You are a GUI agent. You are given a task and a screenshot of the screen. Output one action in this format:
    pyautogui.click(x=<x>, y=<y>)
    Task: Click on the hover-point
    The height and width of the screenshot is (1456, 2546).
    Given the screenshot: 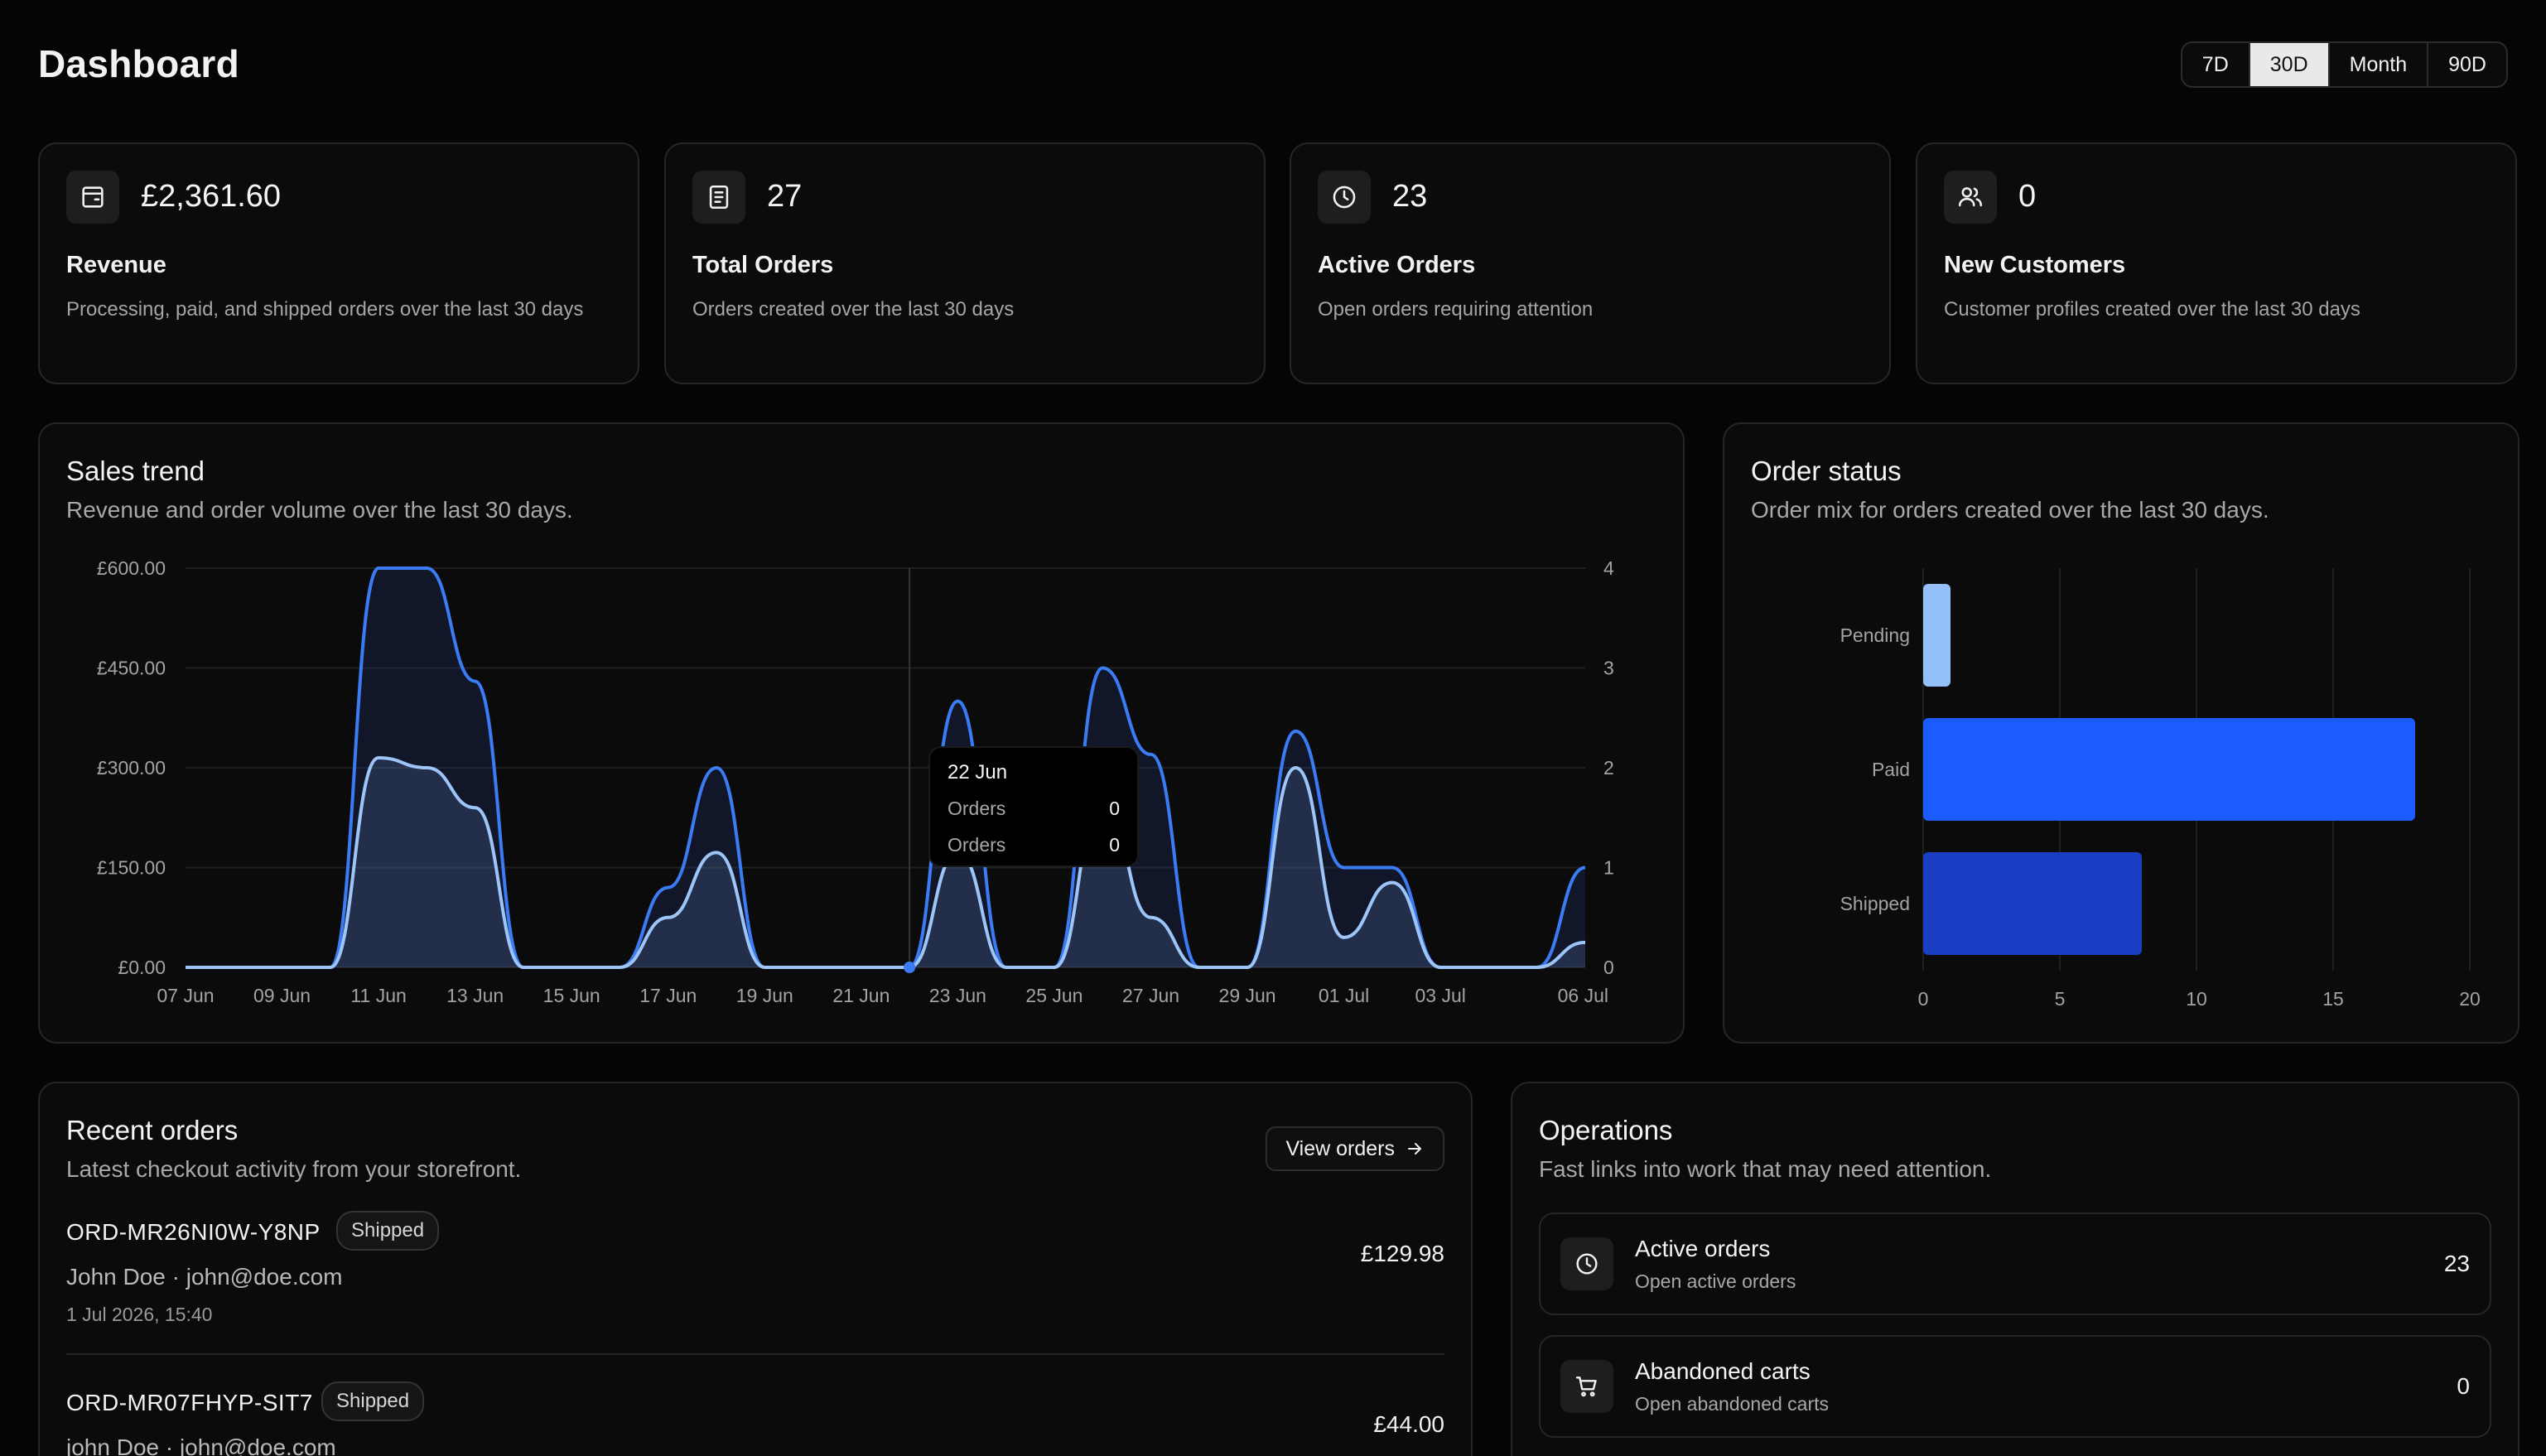 What is the action you would take?
    pyautogui.click(x=910, y=967)
    